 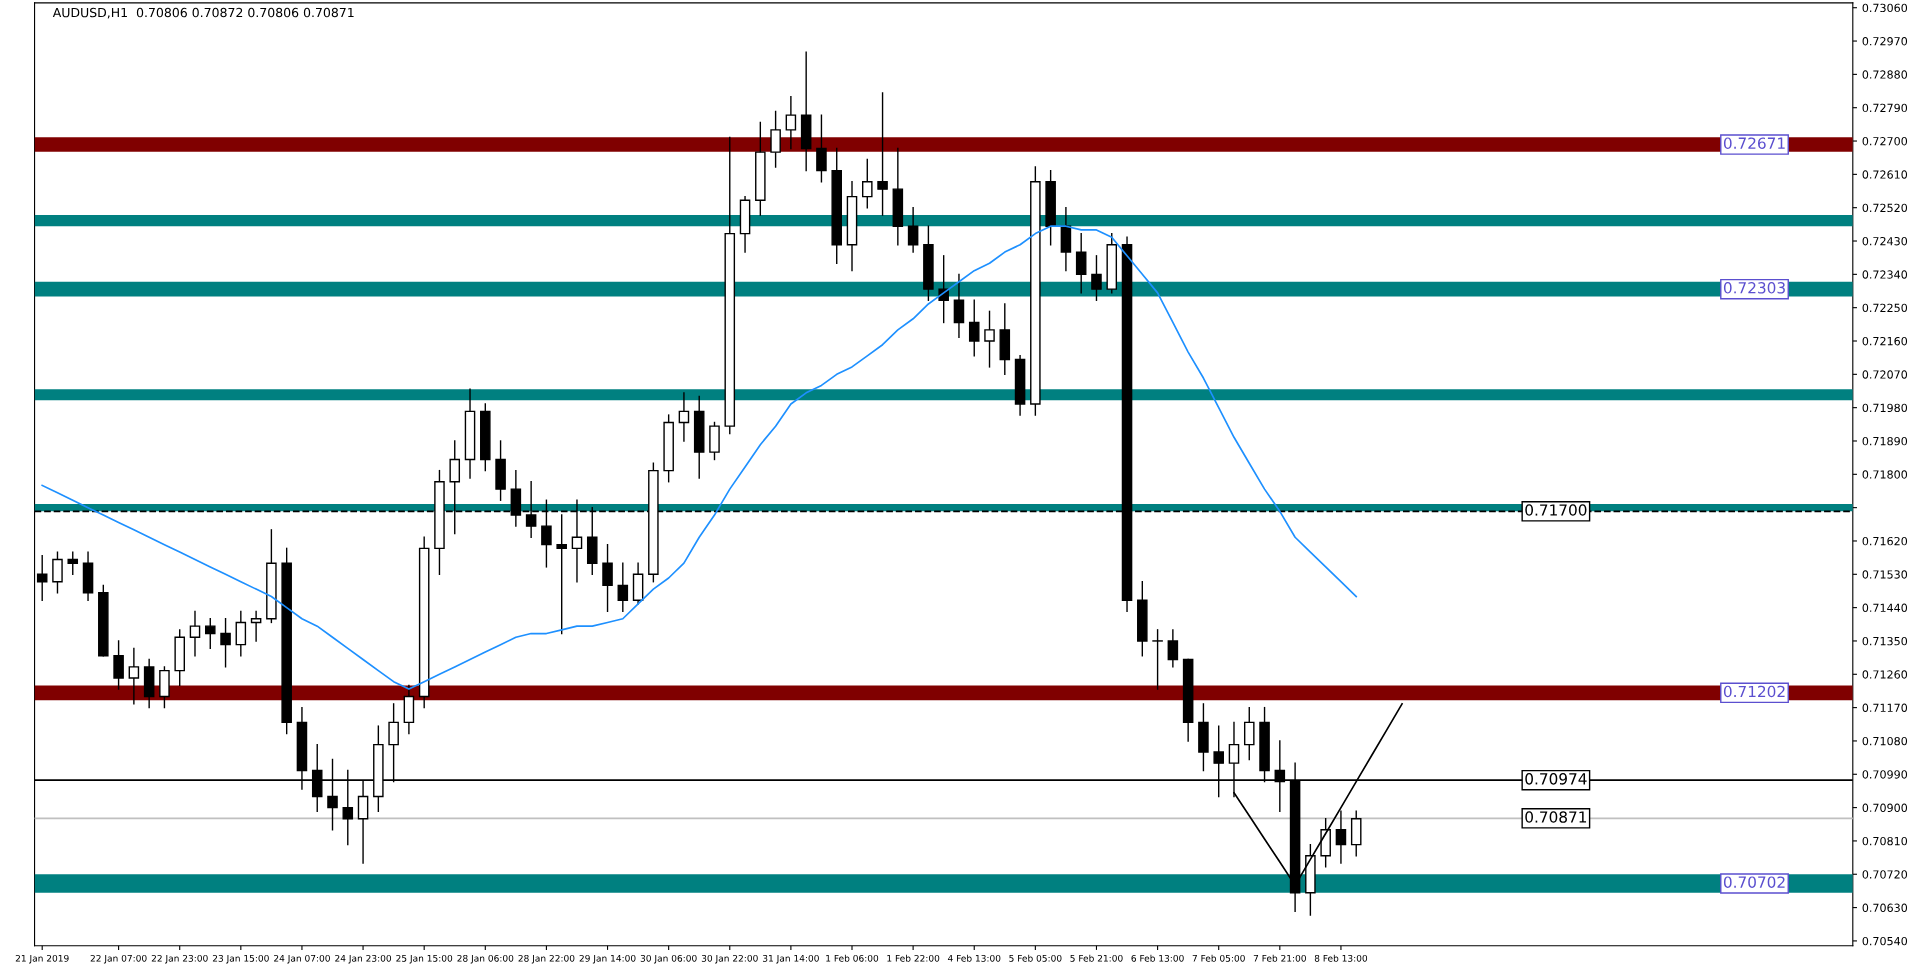 What do you see at coordinates (1885, 408) in the screenshot?
I see `y-tick-label: 0.71980` at bounding box center [1885, 408].